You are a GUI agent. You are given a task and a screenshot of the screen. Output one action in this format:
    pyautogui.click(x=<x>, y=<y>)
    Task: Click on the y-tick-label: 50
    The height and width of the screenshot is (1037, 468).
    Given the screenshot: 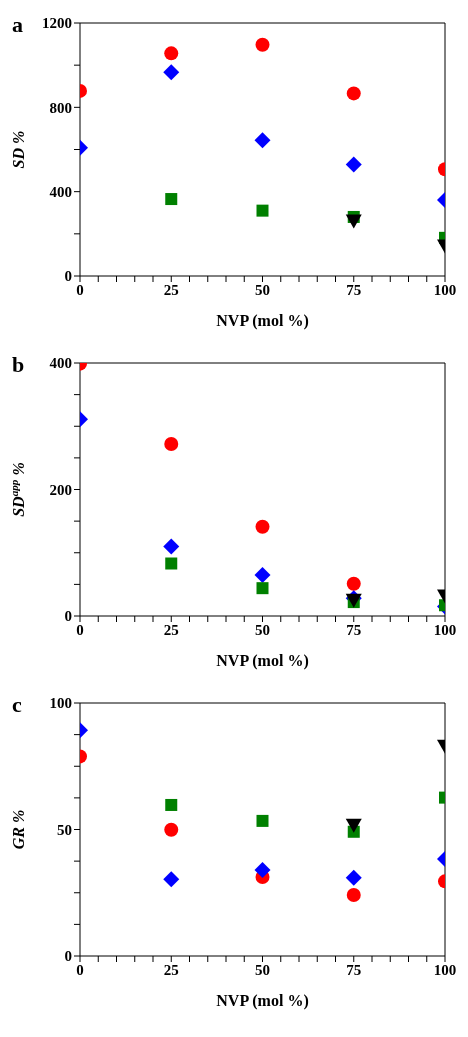 What is the action you would take?
    pyautogui.click(x=64, y=829)
    